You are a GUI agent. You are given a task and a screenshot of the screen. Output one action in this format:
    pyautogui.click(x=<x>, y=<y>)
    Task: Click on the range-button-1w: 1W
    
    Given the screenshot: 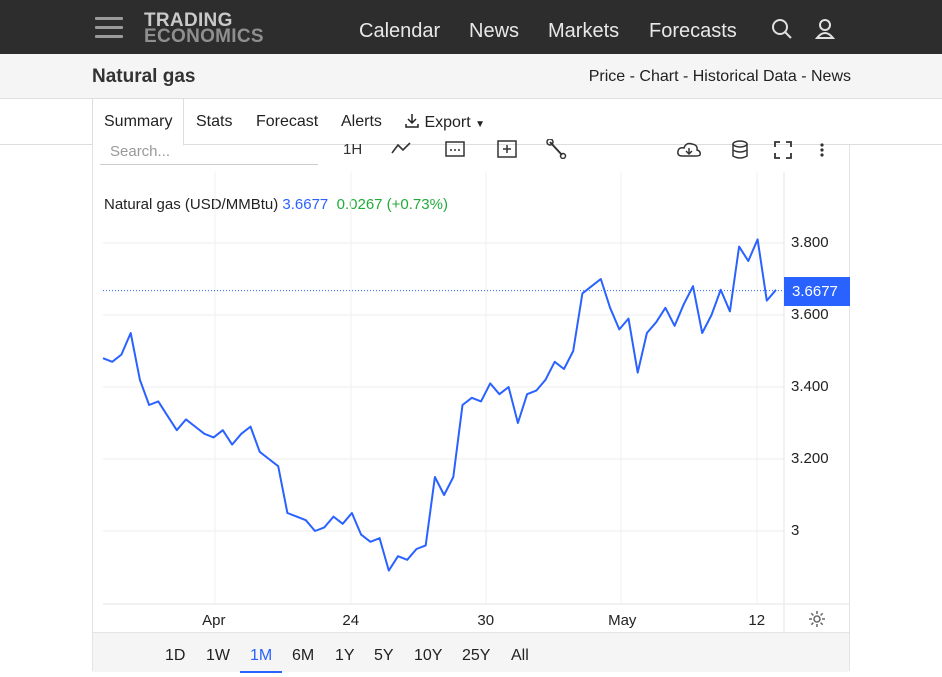 What is the action you would take?
    pyautogui.click(x=218, y=655)
    